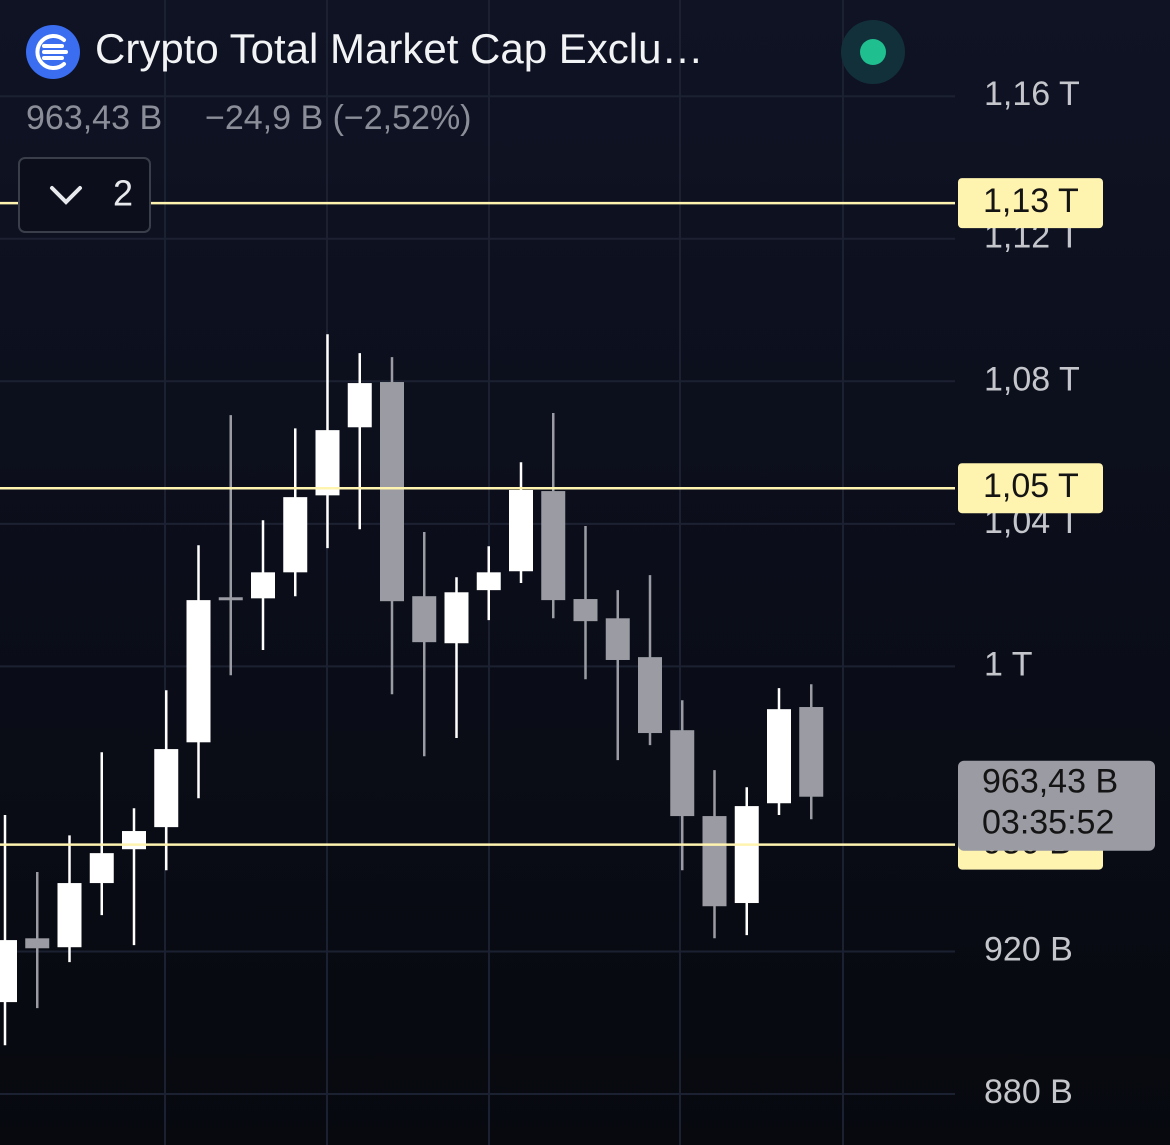  I want to click on horizontal-line-label: 1,13 T, so click(1031, 201).